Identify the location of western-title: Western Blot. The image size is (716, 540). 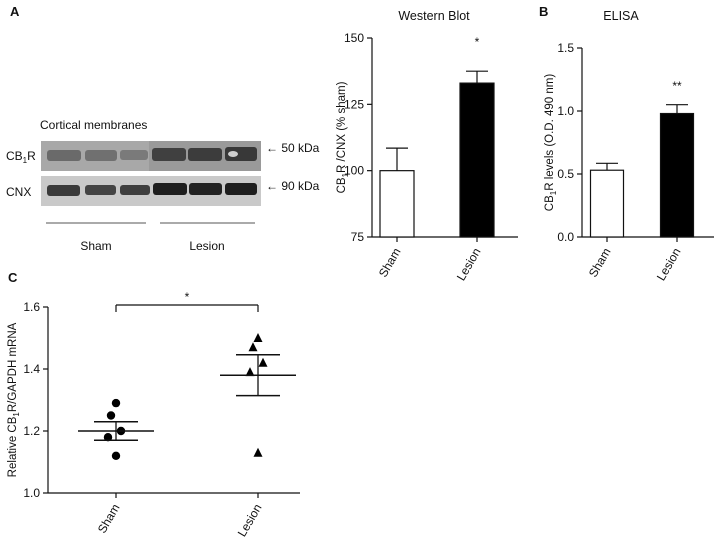
(434, 16).